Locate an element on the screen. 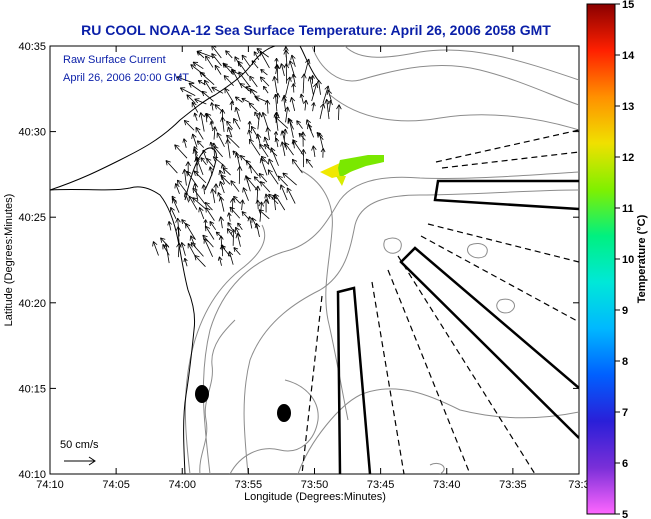 The width and height of the screenshot is (651, 519). colorbar-tick-label: 6 is located at coordinates (625, 464).